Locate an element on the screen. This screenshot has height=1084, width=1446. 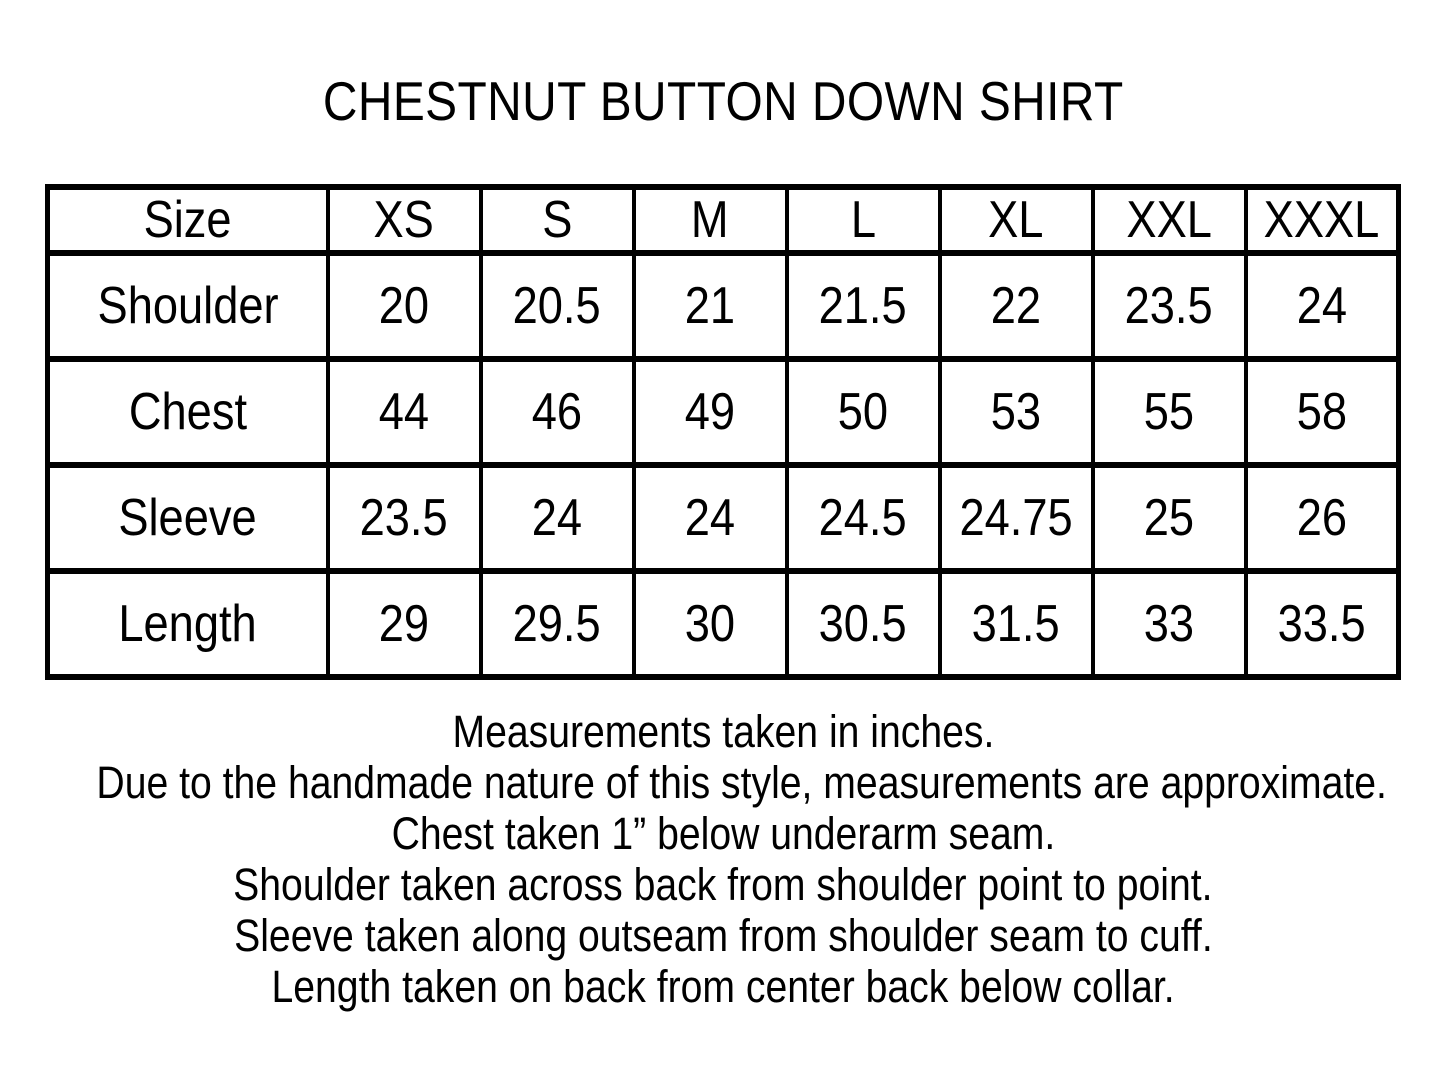
row-label-length: Length is located at coordinates (187, 624).